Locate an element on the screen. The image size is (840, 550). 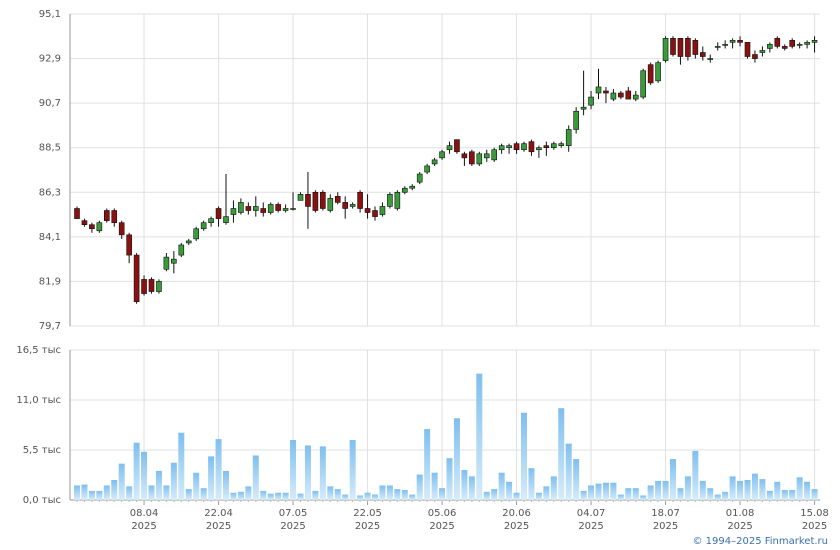
y-tick-label: 16,5 тыс is located at coordinates (38, 350).